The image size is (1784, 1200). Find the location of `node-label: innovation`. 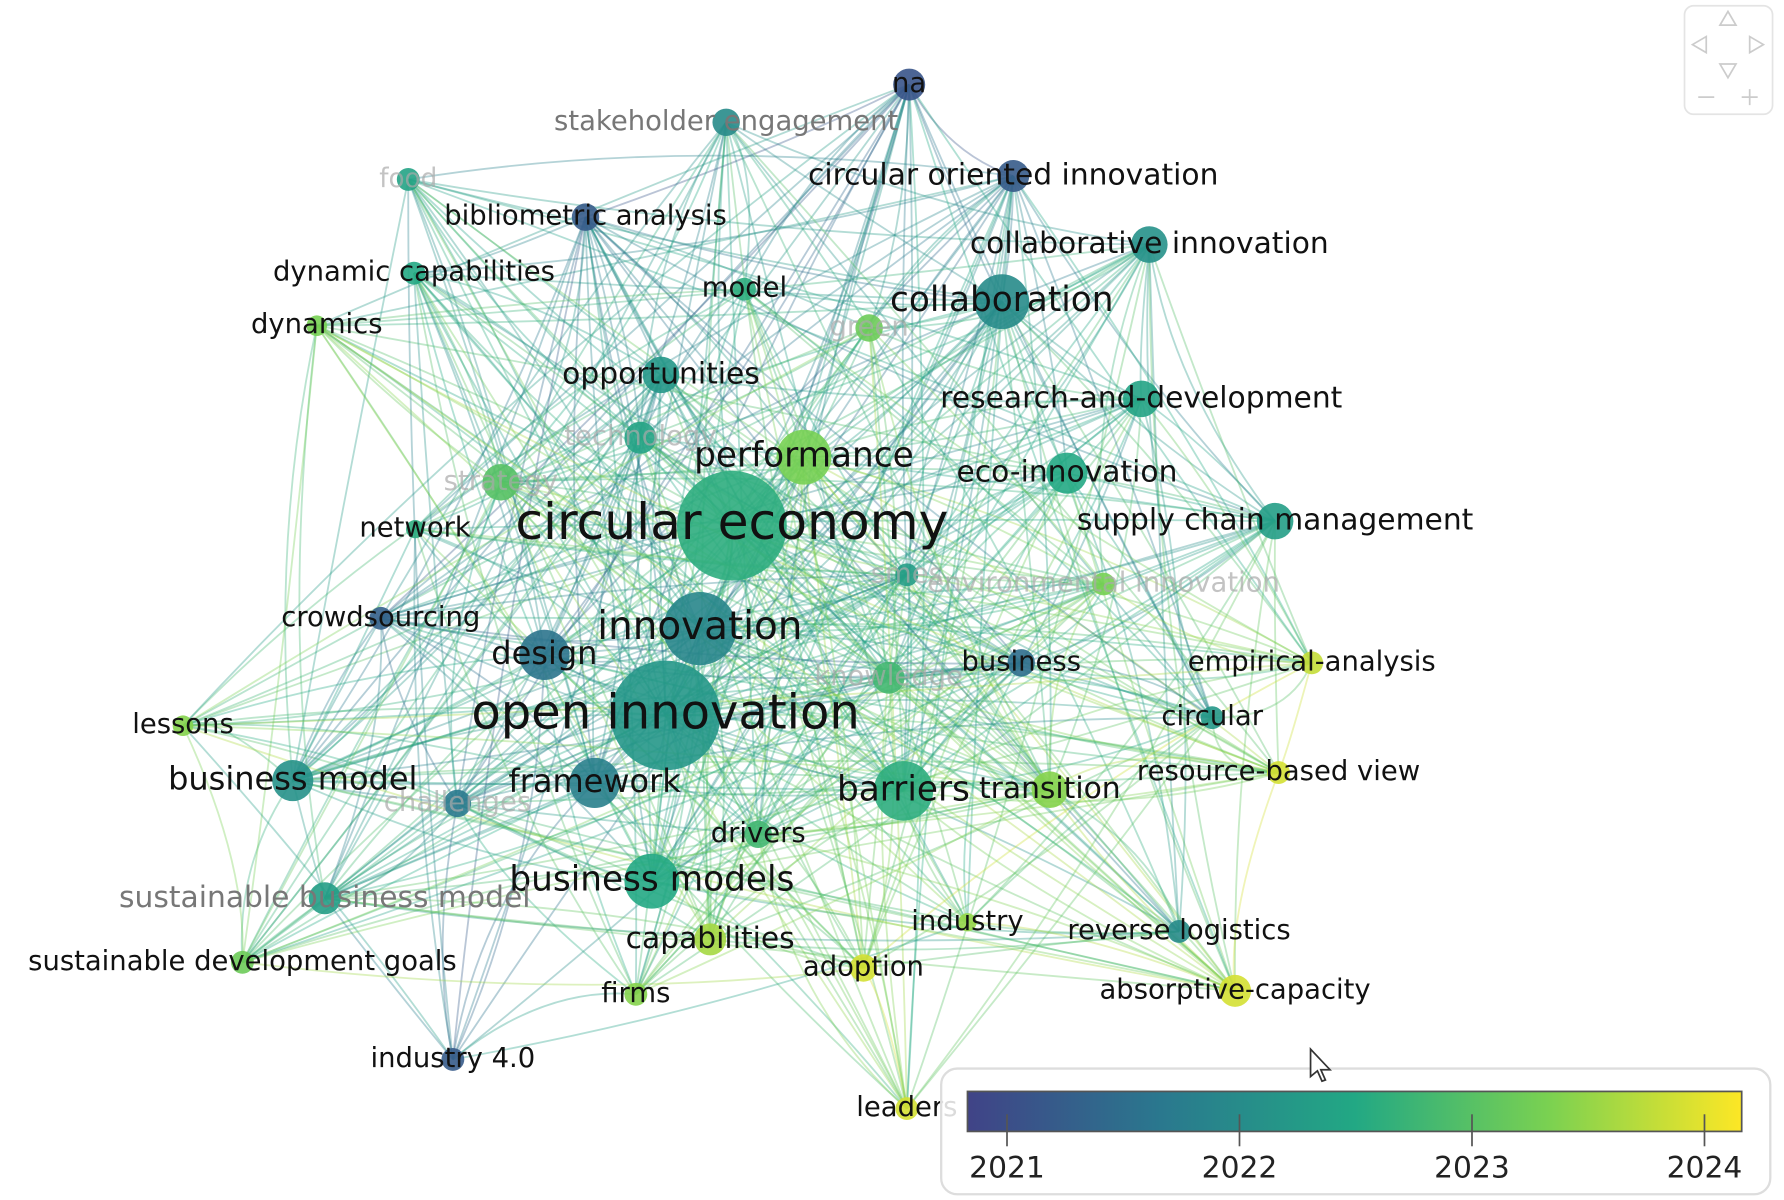

node-label: innovation is located at coordinates (699, 626).